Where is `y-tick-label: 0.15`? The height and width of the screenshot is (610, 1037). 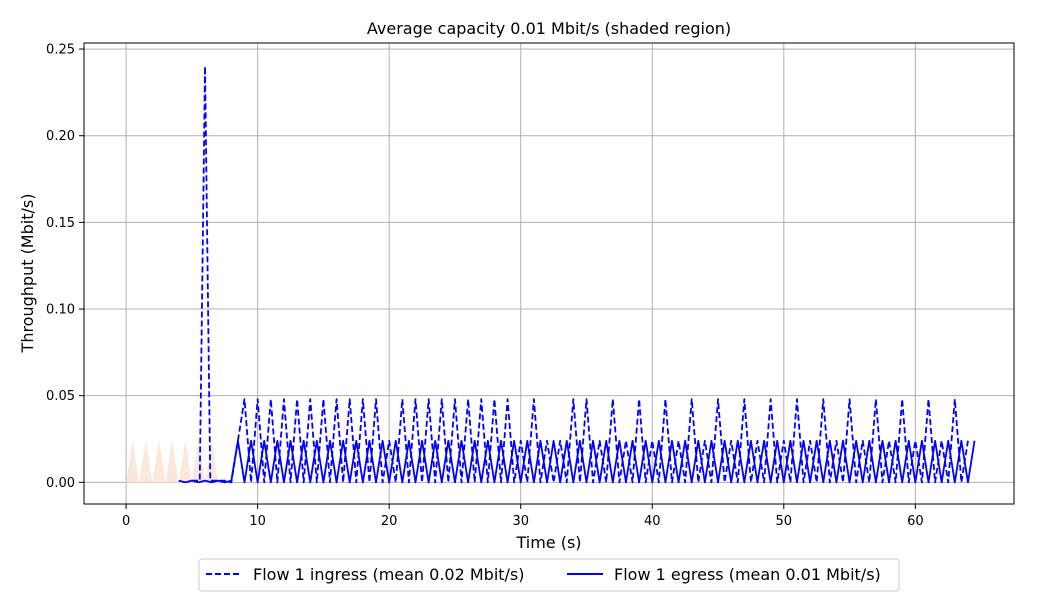 y-tick-label: 0.15 is located at coordinates (60, 223).